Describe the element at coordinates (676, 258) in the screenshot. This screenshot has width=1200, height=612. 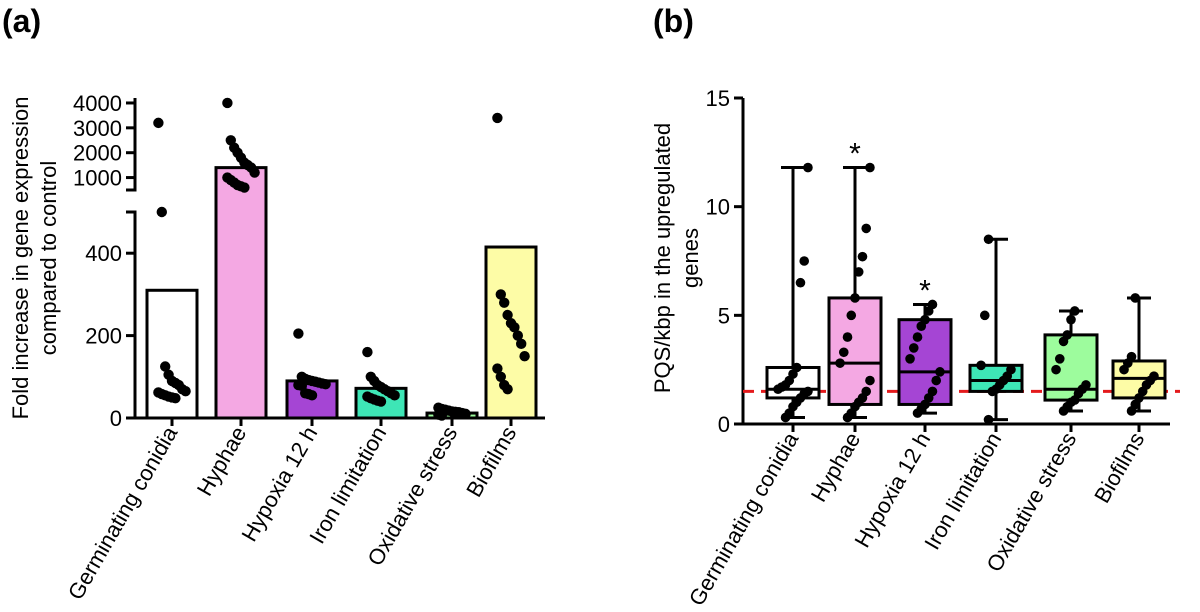
I see `panel-b-y-axis-title: PQS/kbp in the upregulated genes` at that location.